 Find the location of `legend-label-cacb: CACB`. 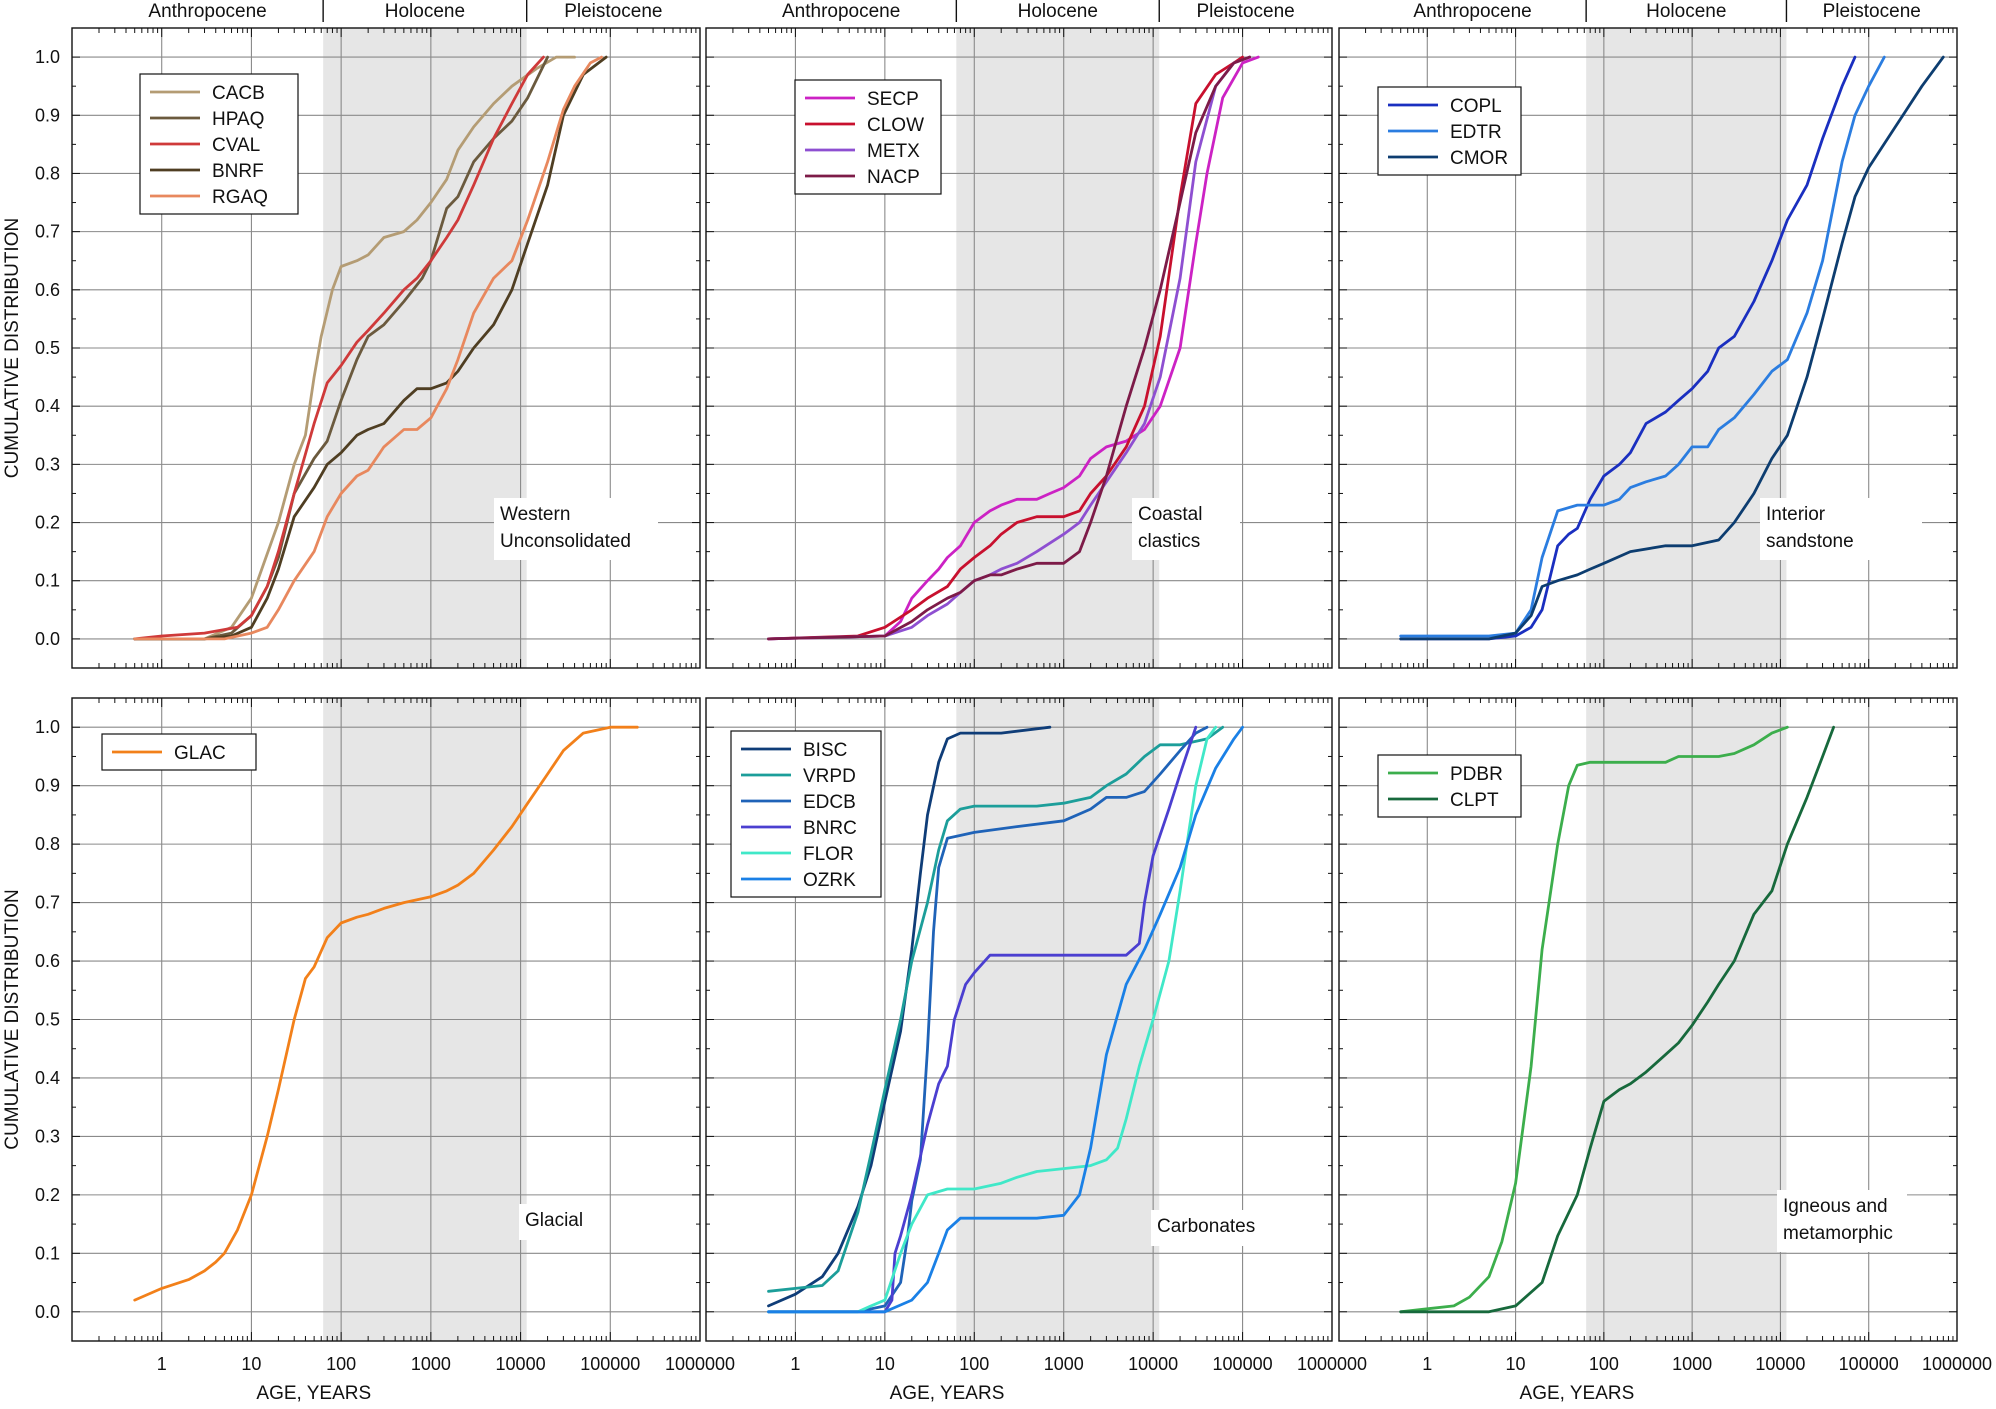

legend-label-cacb: CACB is located at coordinates (238, 93).